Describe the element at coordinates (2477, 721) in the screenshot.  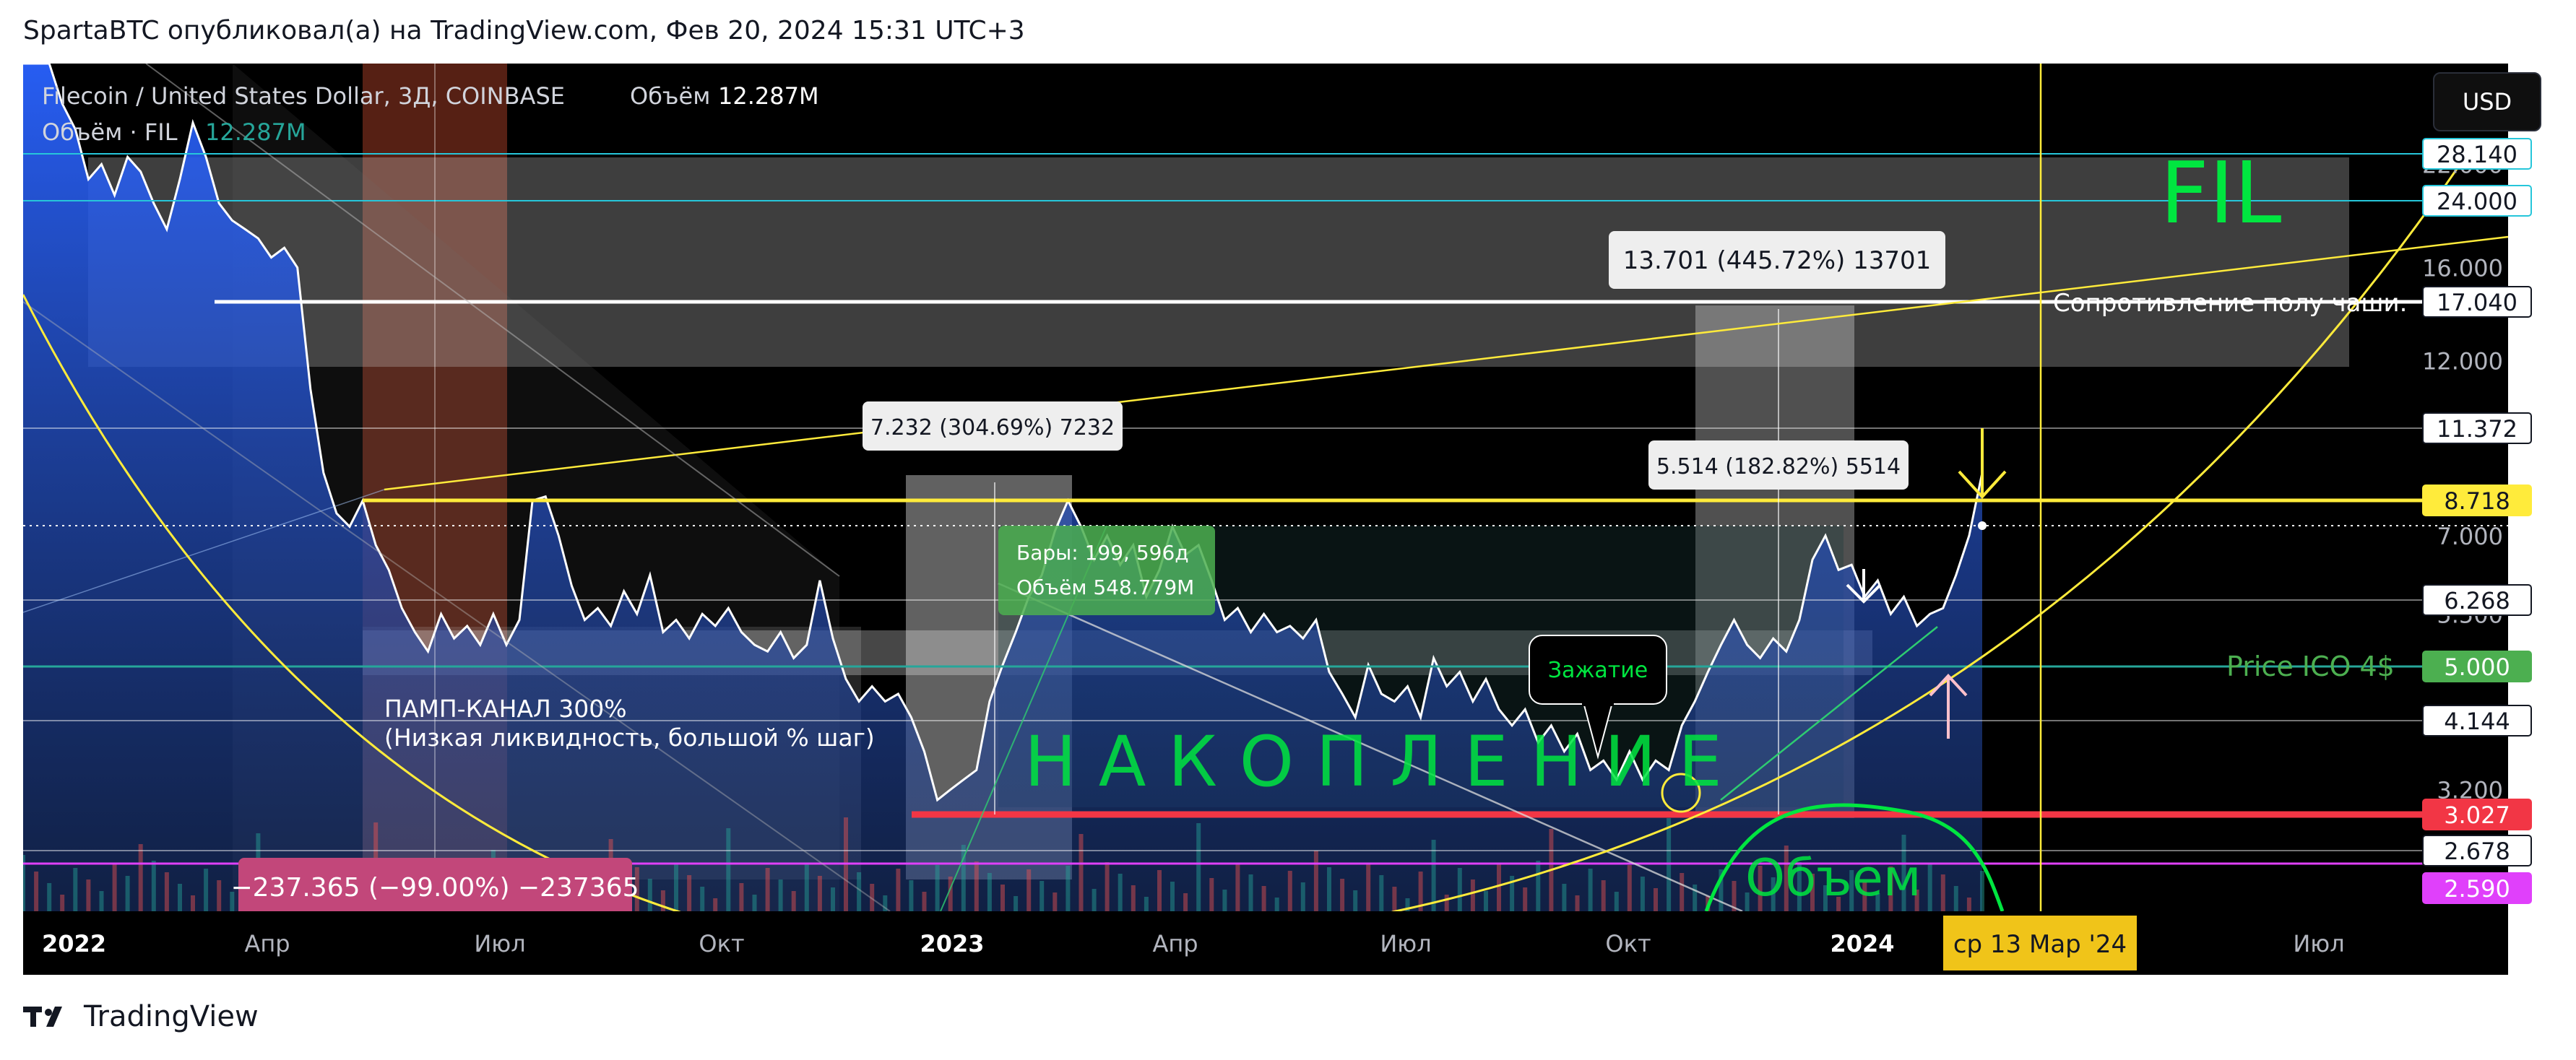
I see `price-tag: 4.144` at that location.